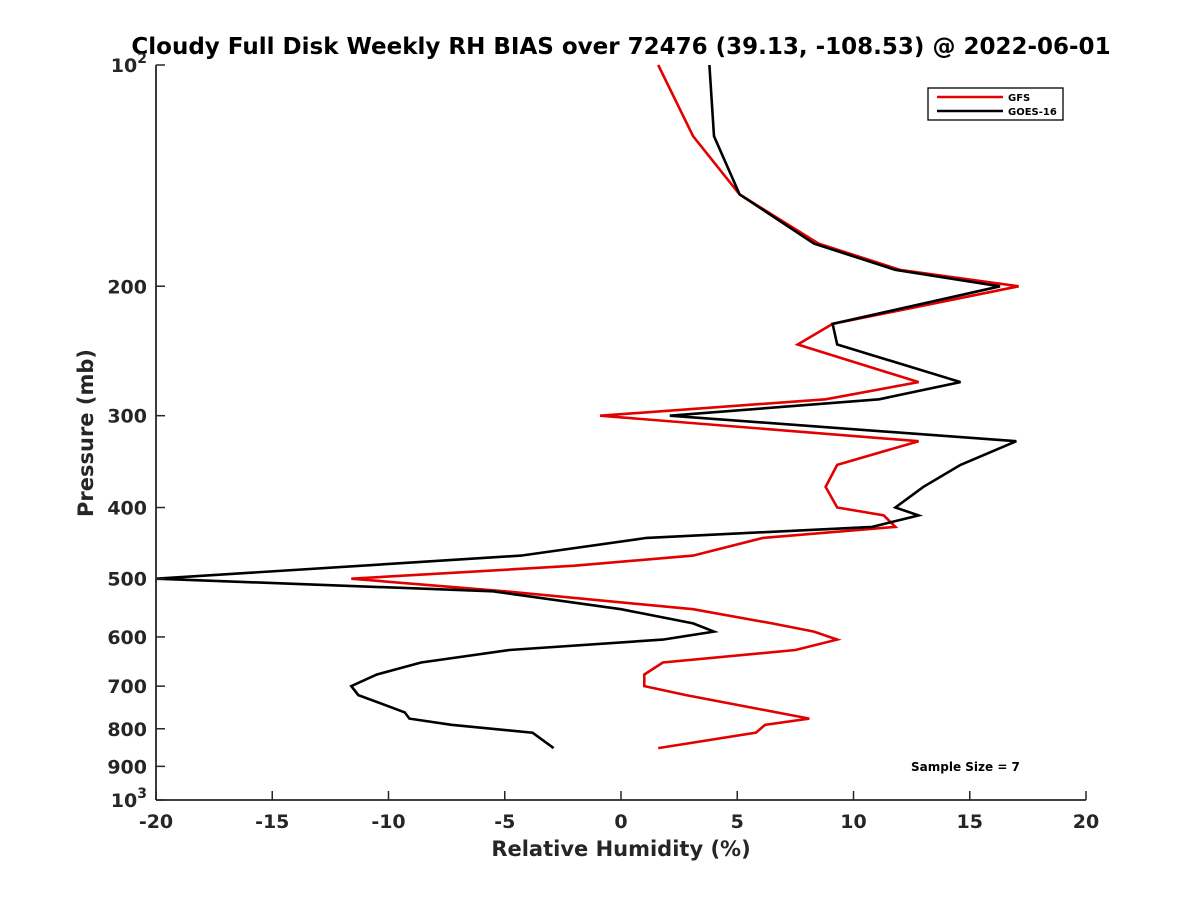  What do you see at coordinates (127, 730) in the screenshot?
I see `y-tick-label: 800` at bounding box center [127, 730].